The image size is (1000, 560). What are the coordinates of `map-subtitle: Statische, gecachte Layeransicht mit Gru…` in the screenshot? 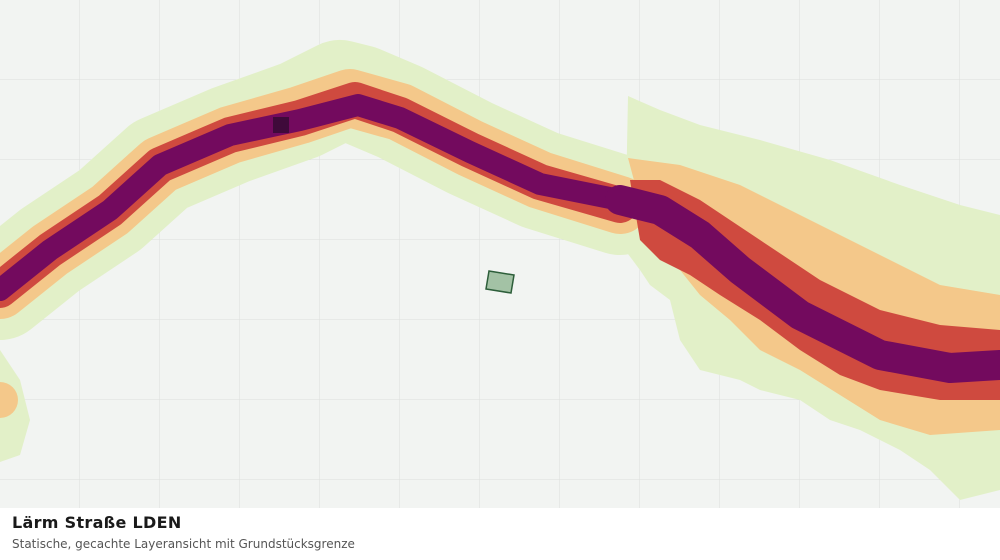 It's located at (183, 544).